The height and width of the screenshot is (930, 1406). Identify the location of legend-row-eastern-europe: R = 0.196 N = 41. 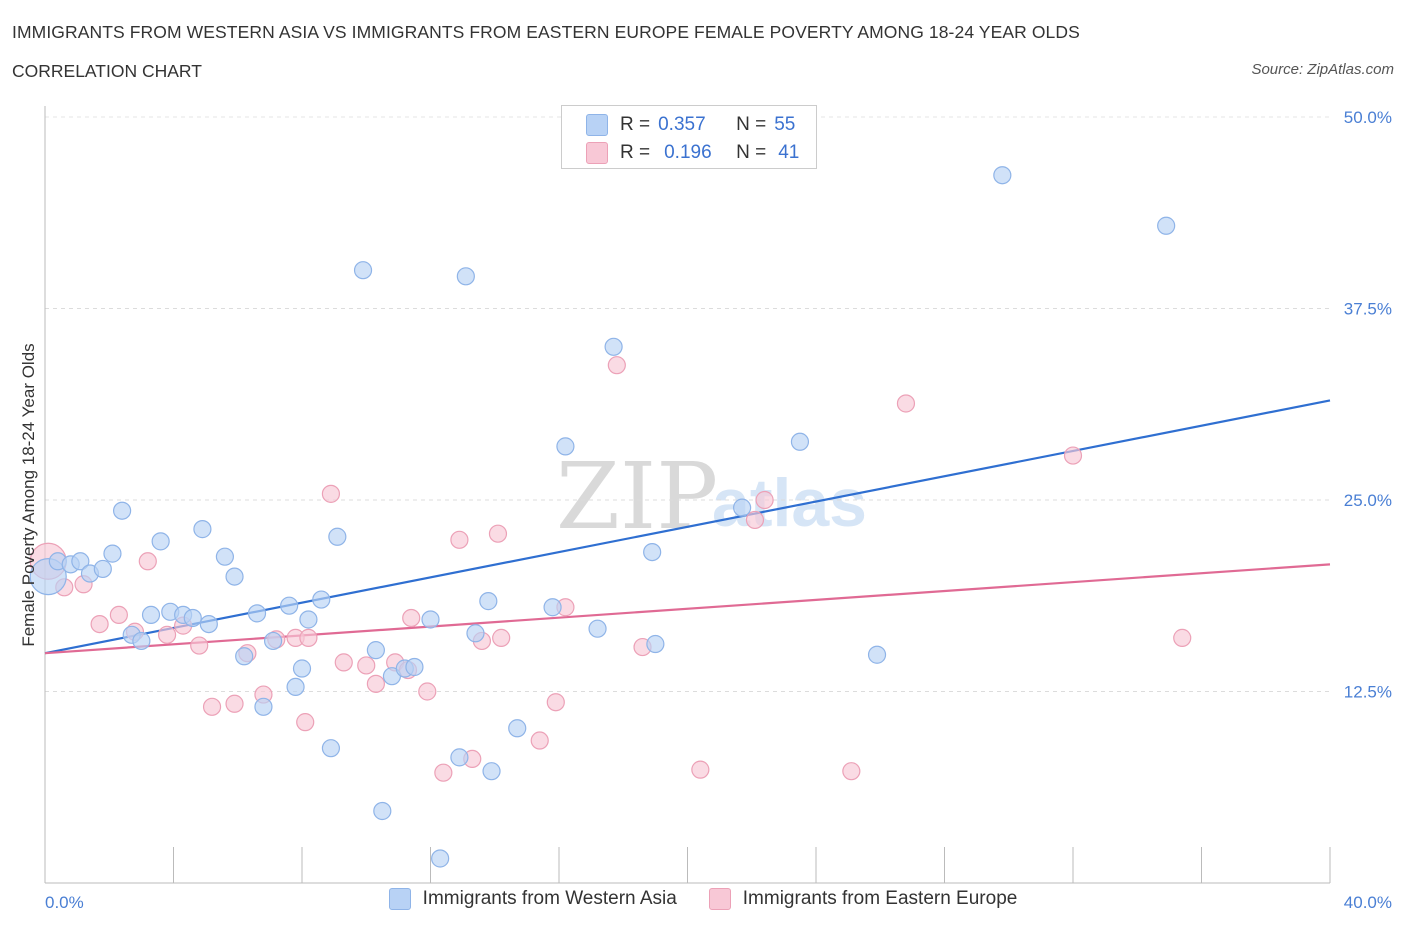
(692, 153).